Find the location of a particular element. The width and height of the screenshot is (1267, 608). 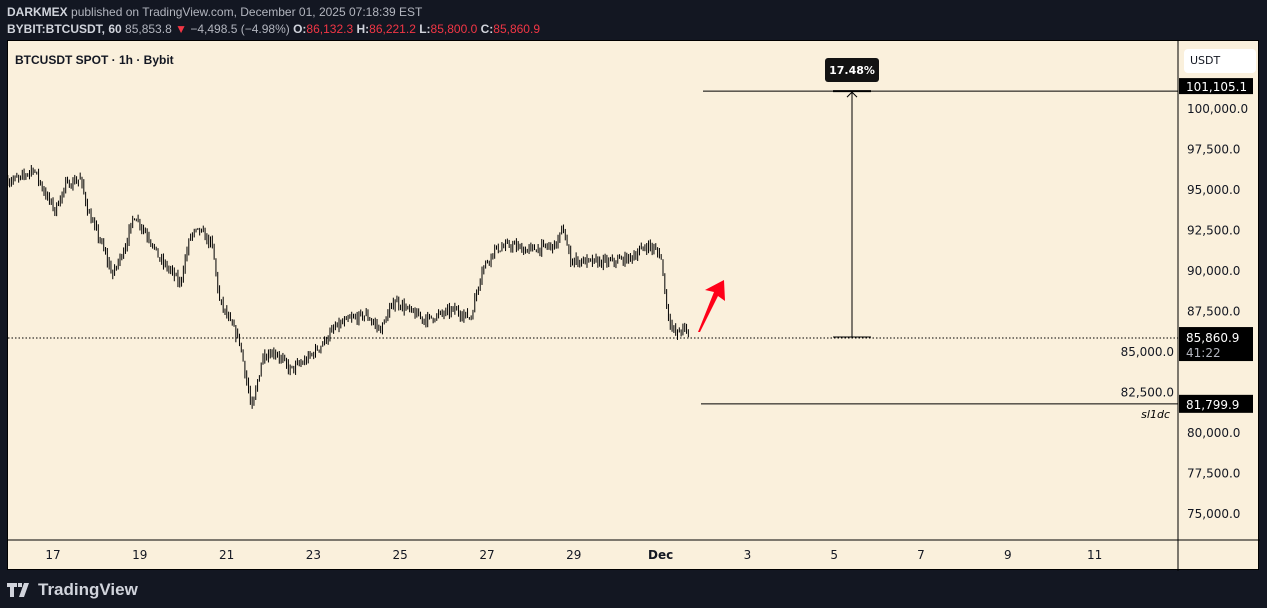

y-tick-label: 75,000.0 is located at coordinates (1213, 514).